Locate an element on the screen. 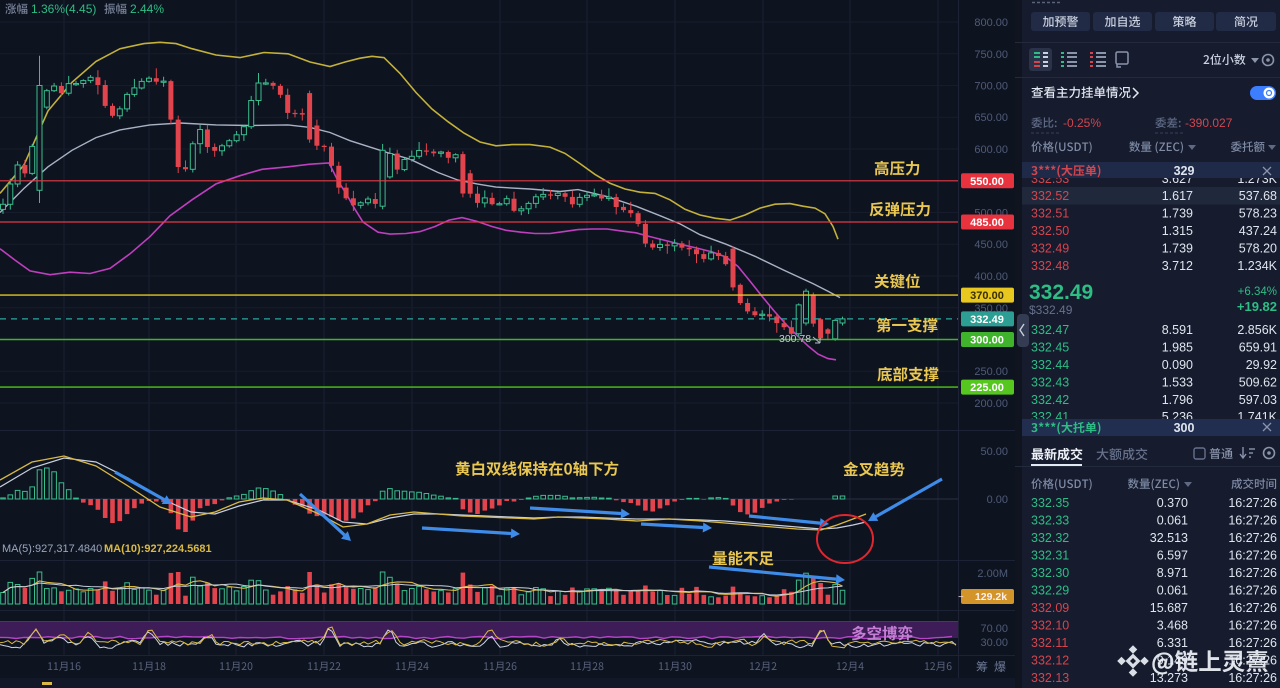 This screenshot has width=1280, height=688. svg-text: 1.36%(4.45) is located at coordinates (63, 9).